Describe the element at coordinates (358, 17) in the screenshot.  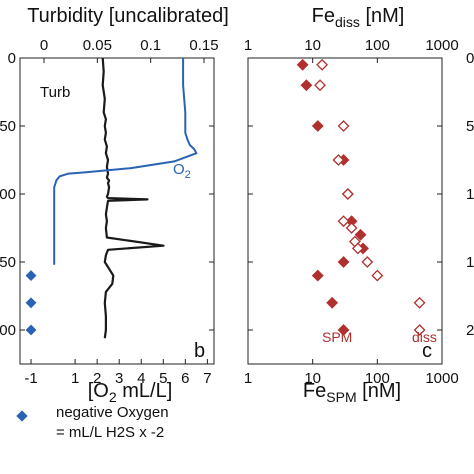
I see `panel-c-top-title: Fediss [nM]` at that location.